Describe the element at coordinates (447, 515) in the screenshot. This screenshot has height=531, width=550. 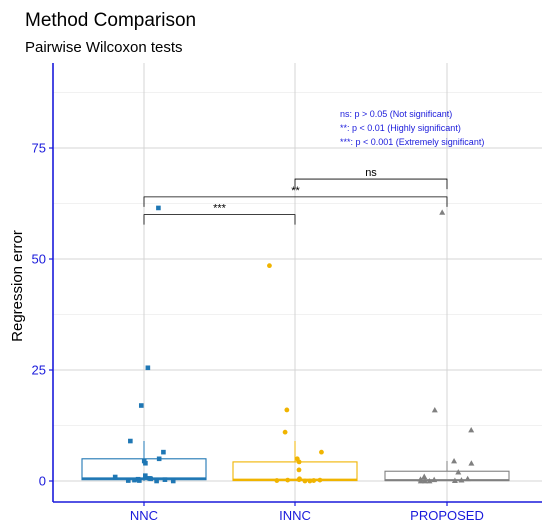
I see `x-tick-label: PROPOSED` at that location.